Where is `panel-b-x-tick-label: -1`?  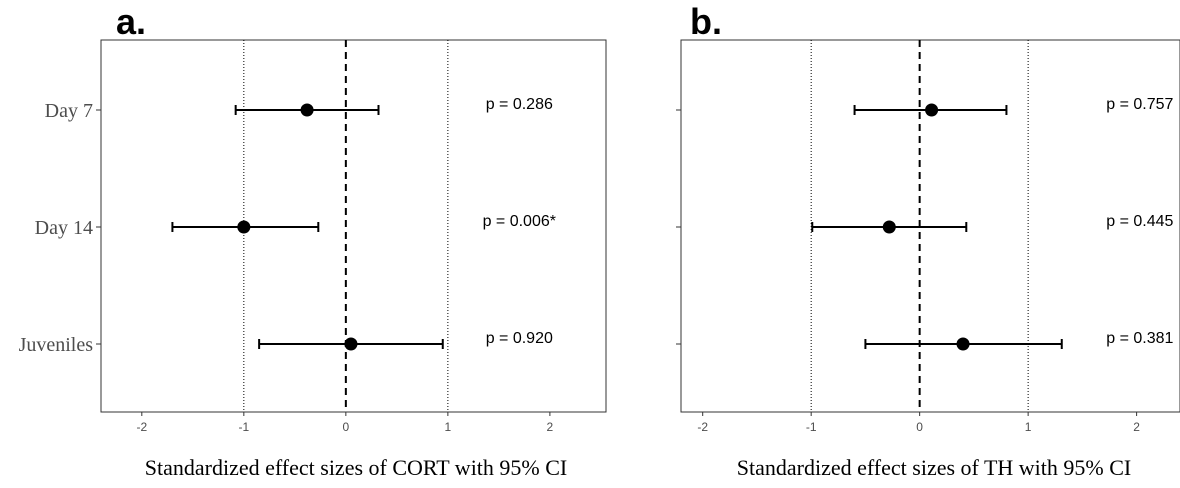 panel-b-x-tick-label: -1 is located at coordinates (811, 427).